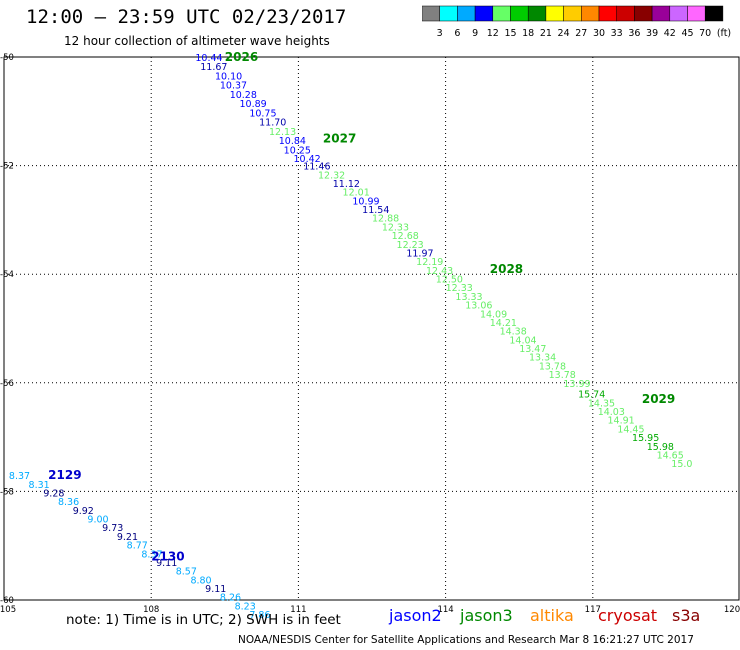  Describe the element at coordinates (316, 167) in the screenshot. I see `wave-height-point: 11.46` at that location.